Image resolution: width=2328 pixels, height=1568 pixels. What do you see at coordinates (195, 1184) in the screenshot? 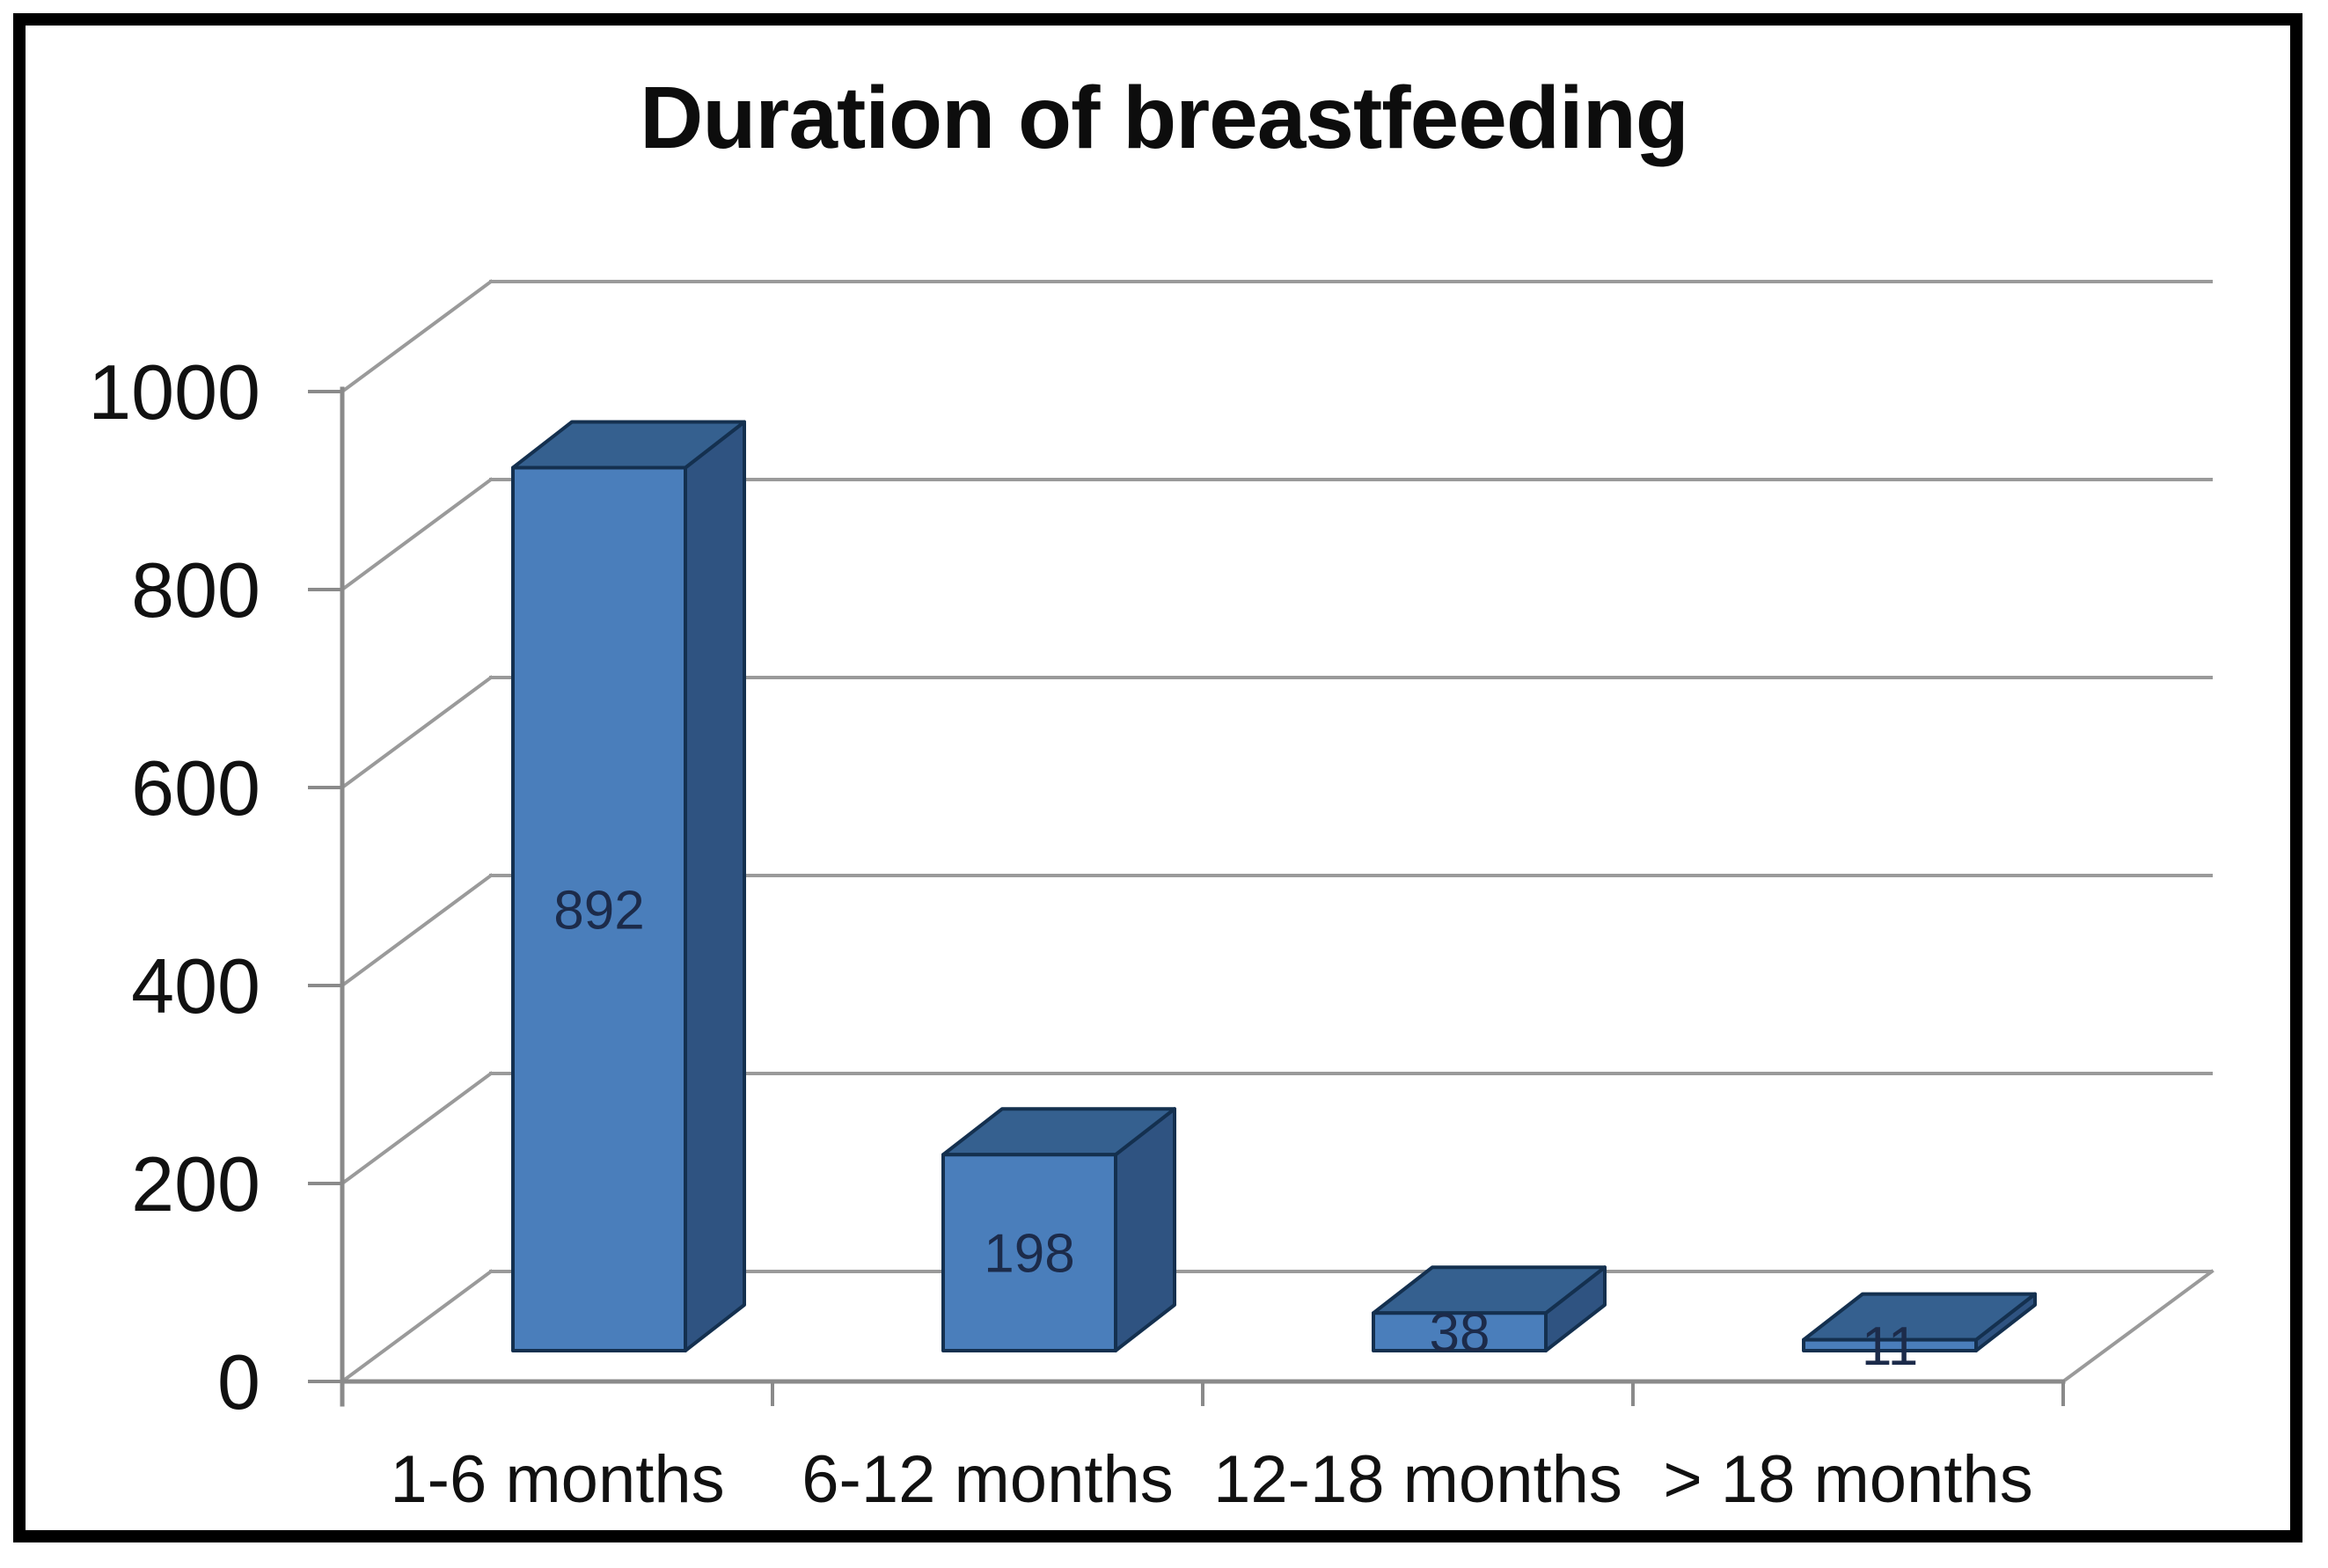
I see `y-tick-label: 200` at bounding box center [195, 1184].